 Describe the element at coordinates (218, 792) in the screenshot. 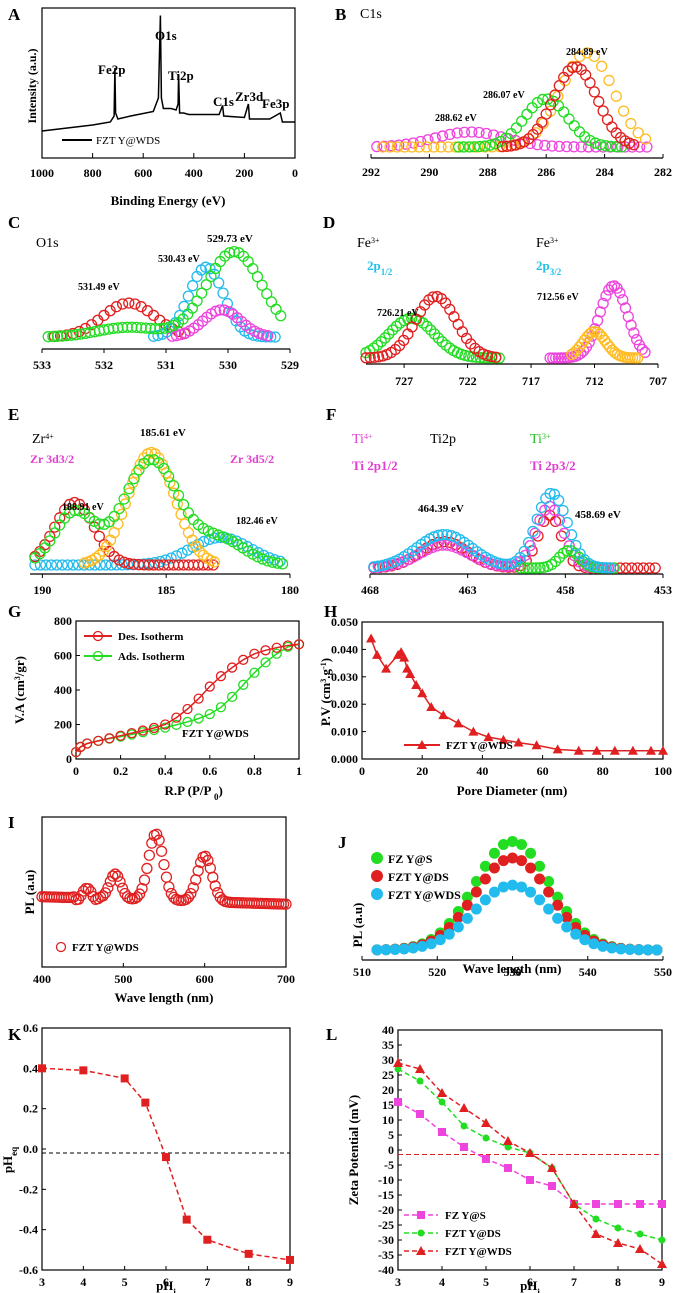

I see `x-axis-label-sub: 0)` at that location.